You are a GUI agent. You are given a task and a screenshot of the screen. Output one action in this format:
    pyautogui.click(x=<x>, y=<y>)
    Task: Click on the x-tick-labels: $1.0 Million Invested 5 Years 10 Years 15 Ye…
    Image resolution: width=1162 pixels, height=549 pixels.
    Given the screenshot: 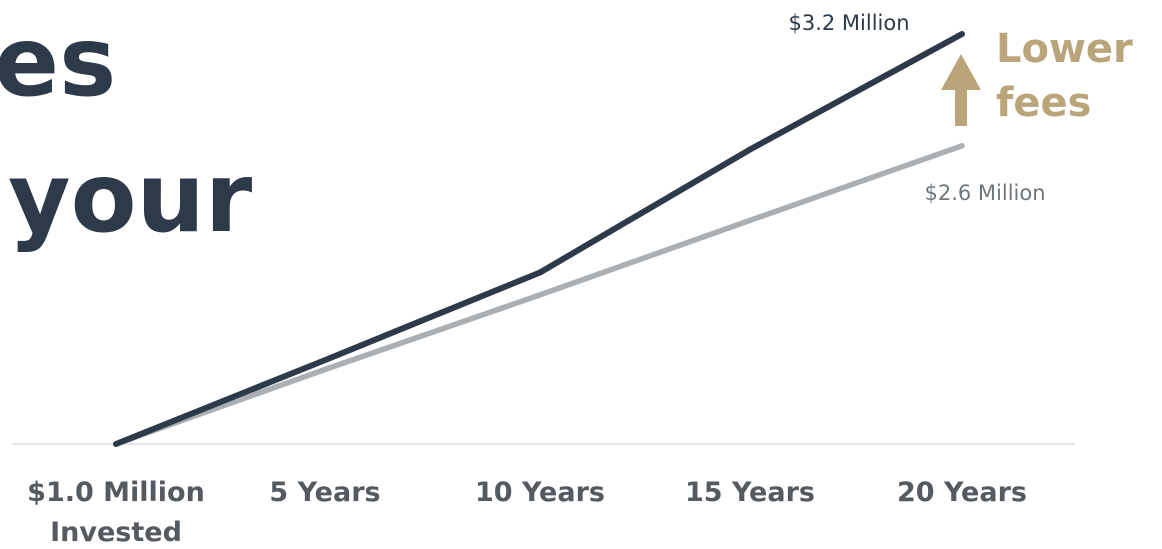 What is the action you would take?
    pyautogui.click(x=527, y=512)
    